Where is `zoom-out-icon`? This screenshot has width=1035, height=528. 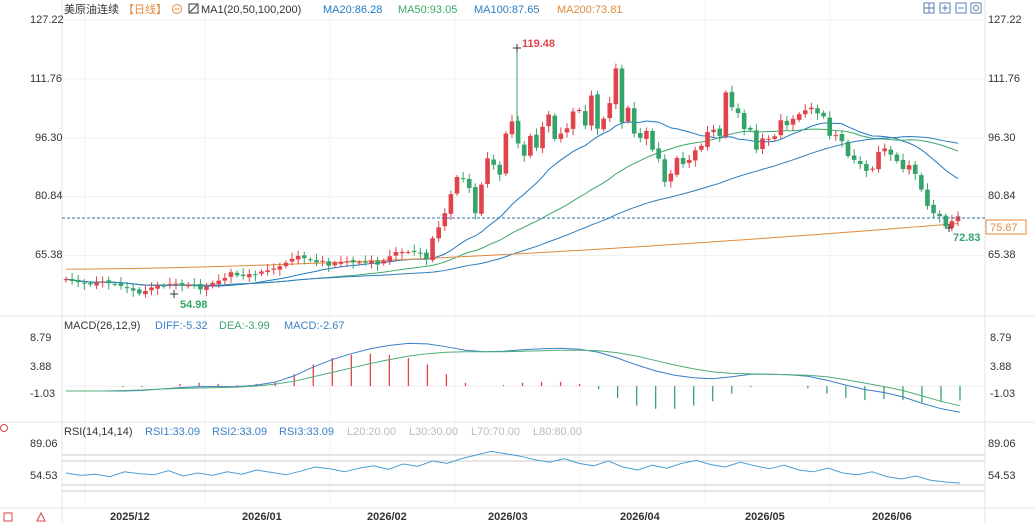
zoom-out-icon is located at coordinates (961, 8).